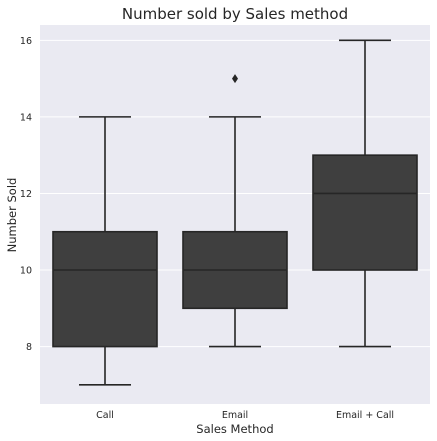  I want to click on chart-title: Number sold by Sales method, so click(235, 14).